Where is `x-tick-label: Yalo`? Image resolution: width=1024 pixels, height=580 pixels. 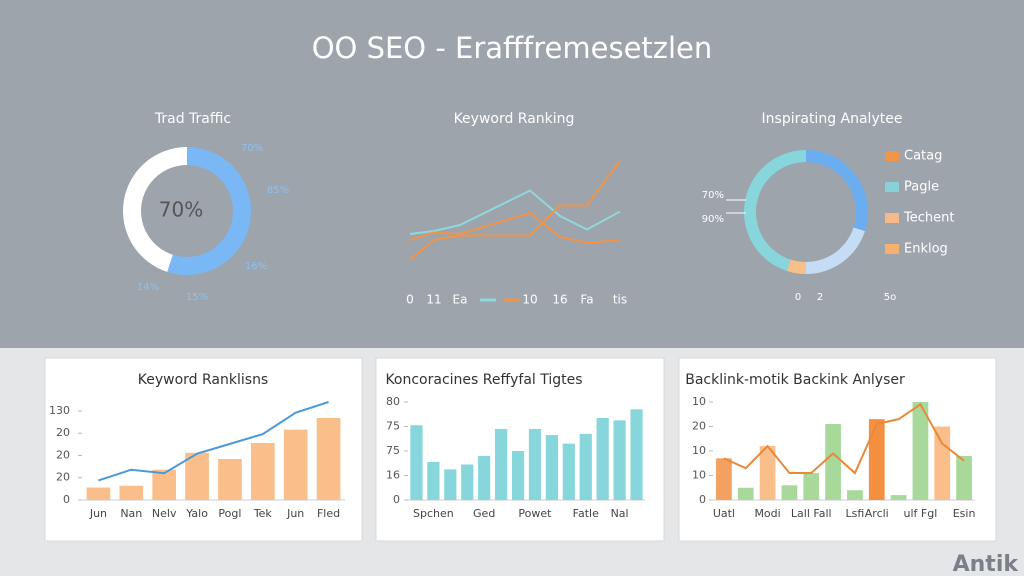 x-tick-label: Yalo is located at coordinates (196, 513).